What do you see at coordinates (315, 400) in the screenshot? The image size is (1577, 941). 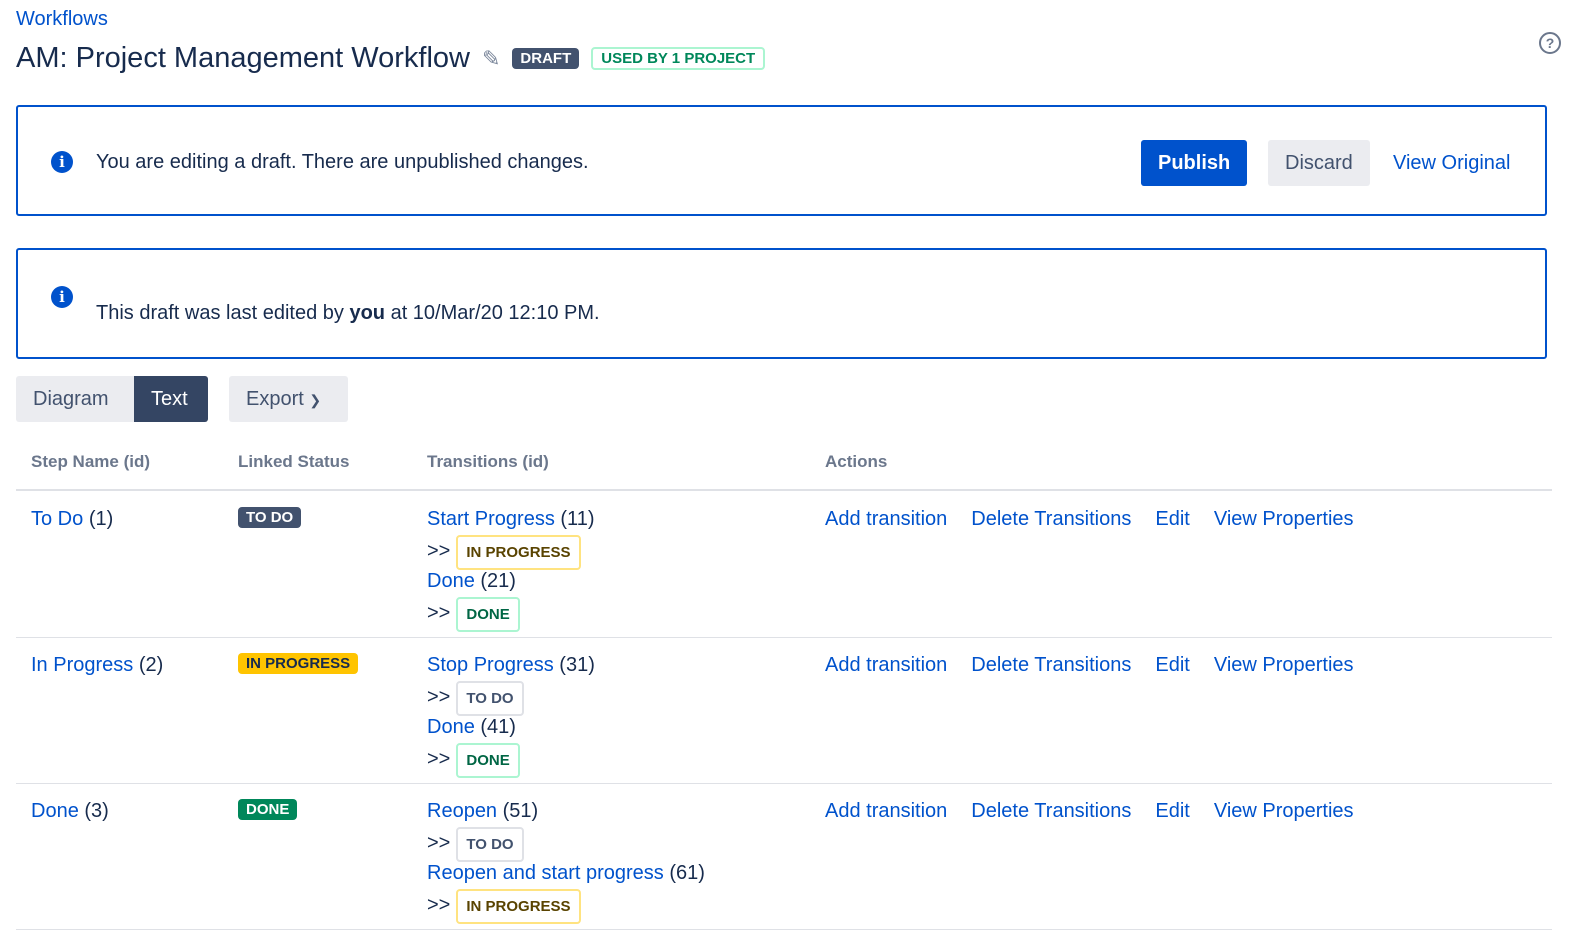 I see `chevron-down-icon: ❯` at bounding box center [315, 400].